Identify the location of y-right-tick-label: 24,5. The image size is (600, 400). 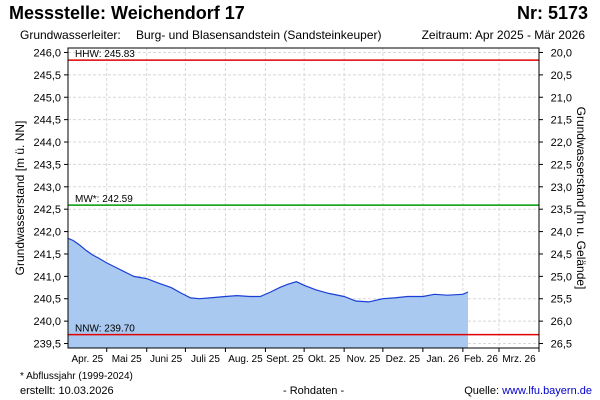
(561, 255).